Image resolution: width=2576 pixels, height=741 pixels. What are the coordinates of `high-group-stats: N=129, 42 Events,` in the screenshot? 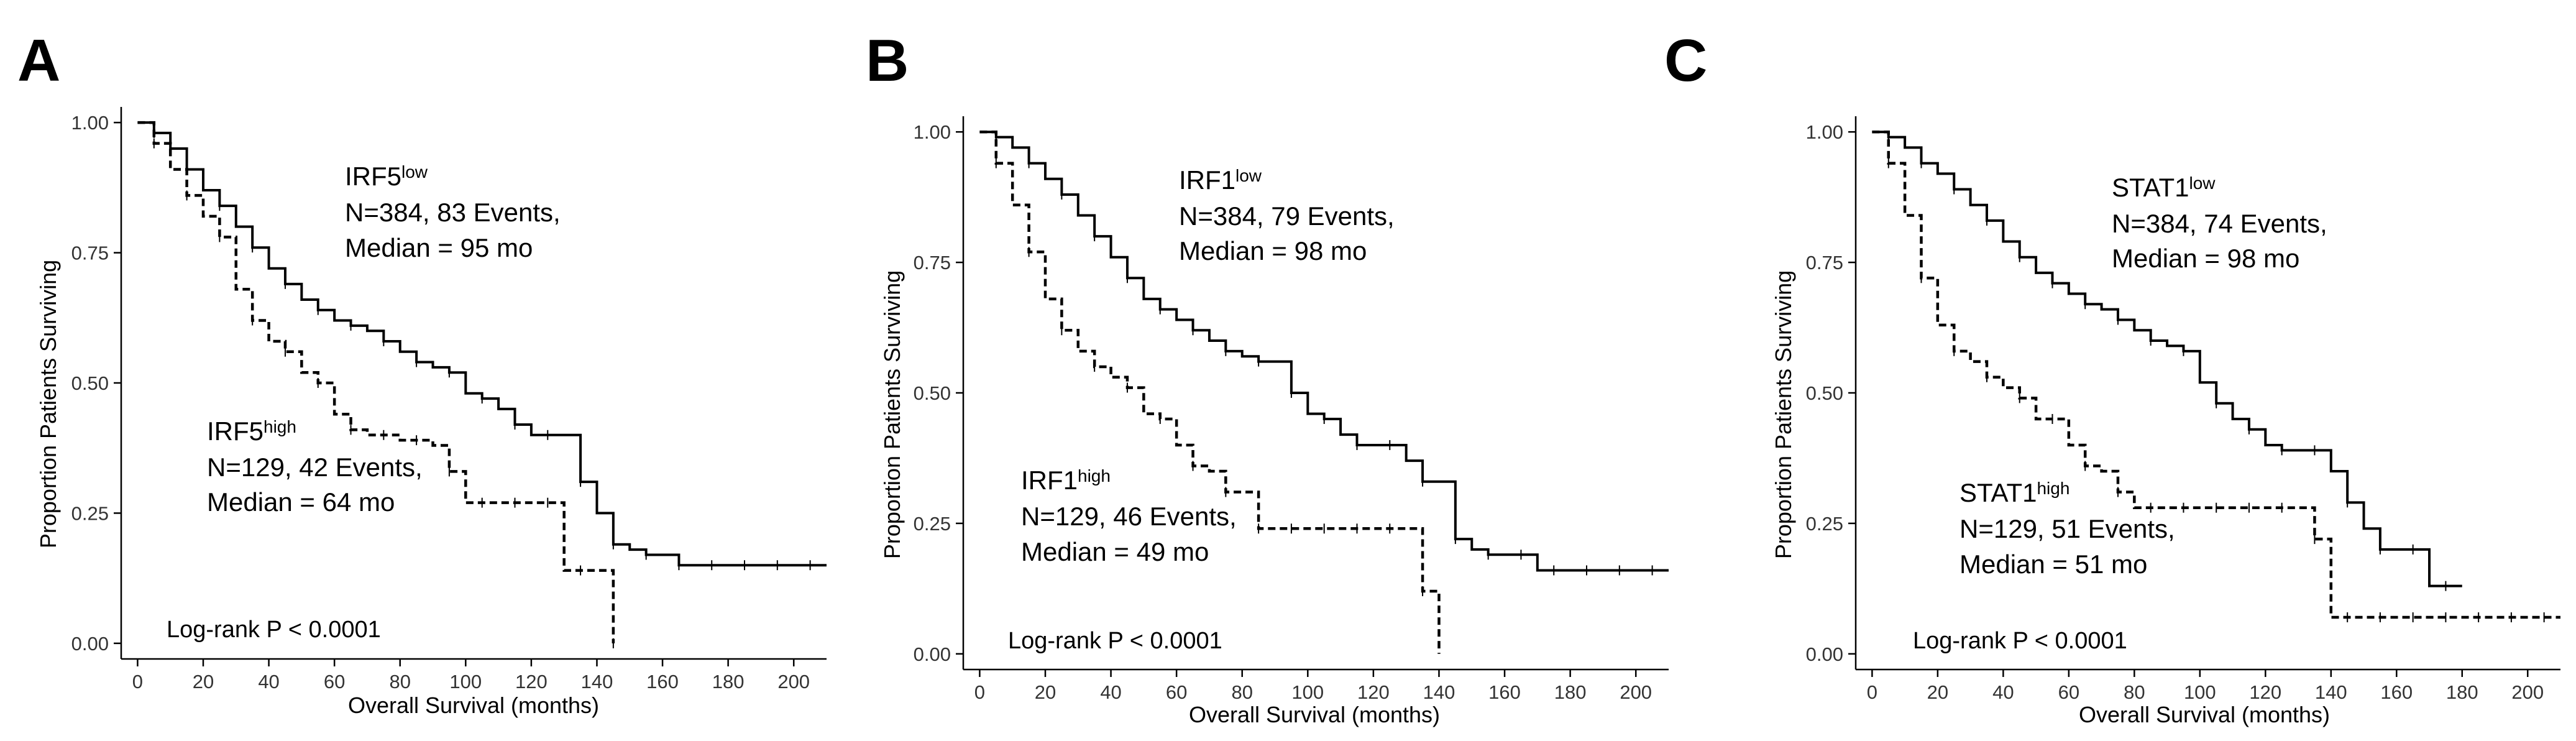 It's located at (315, 467).